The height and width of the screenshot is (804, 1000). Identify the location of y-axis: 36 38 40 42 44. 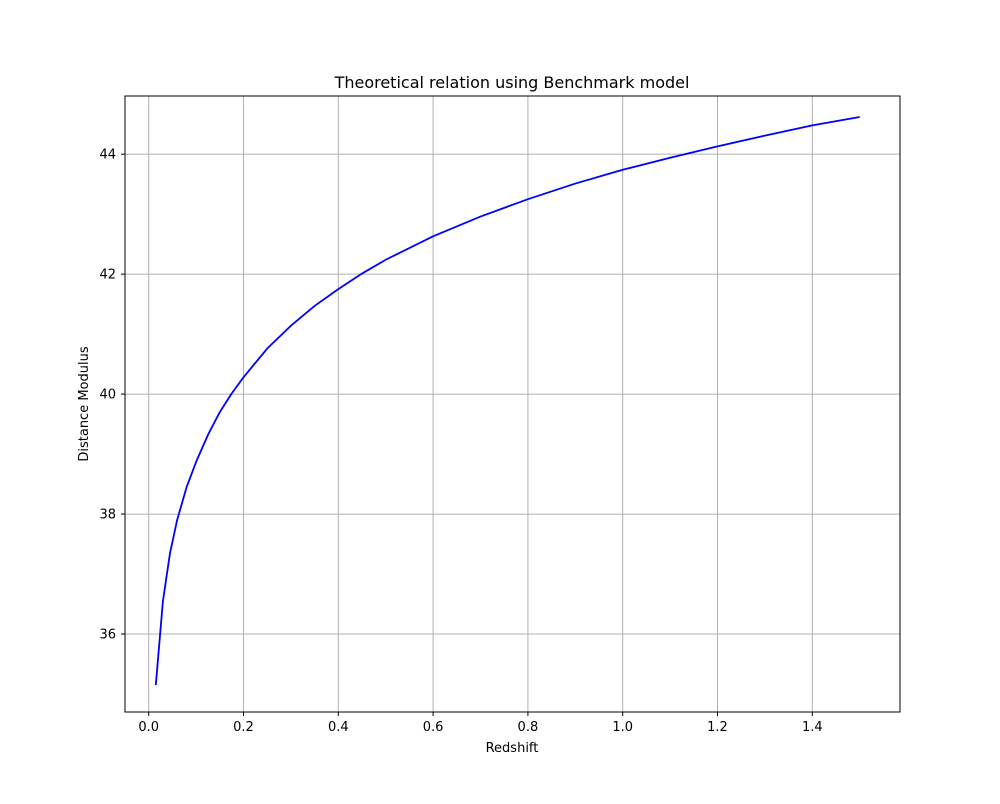
(112, 395).